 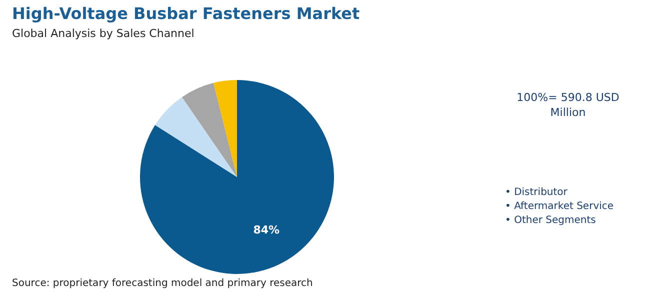 What do you see at coordinates (568, 105) in the screenshot?
I see `text: 100%= 590.8 USD Million` at bounding box center [568, 105].